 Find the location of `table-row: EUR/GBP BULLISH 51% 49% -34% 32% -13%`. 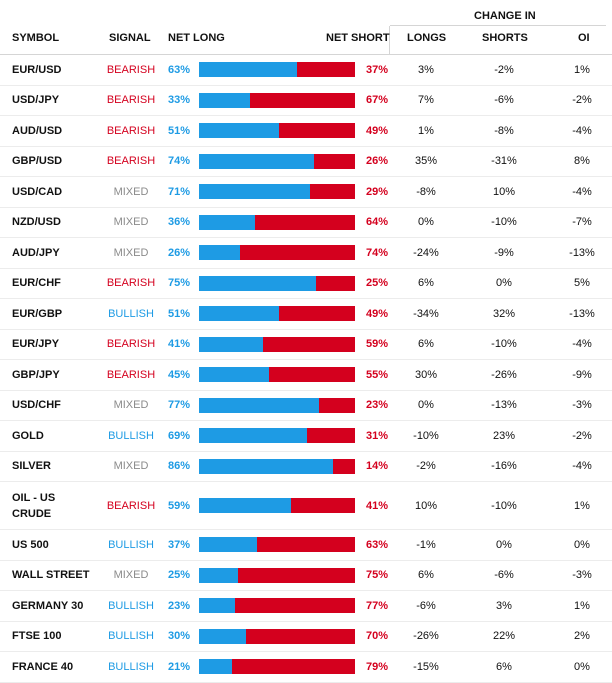

table-row: EUR/GBP BULLISH 51% 49% -34% 32% -13% is located at coordinates (306, 314).